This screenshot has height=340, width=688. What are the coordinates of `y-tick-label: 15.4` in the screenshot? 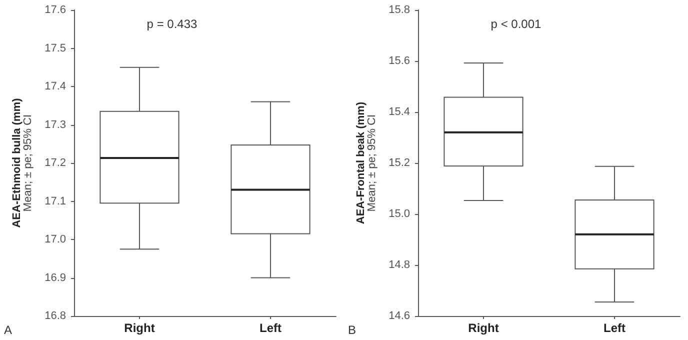 It's located at (399, 112).